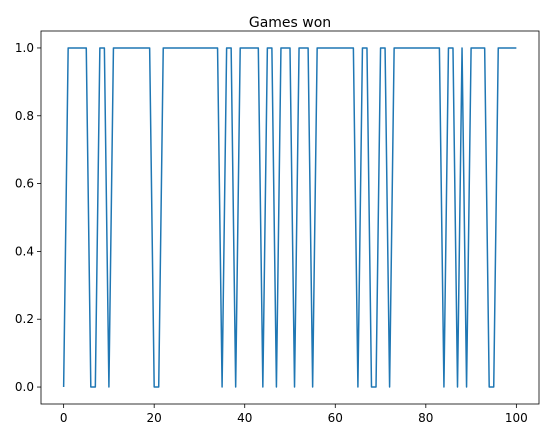 The image size is (547, 435). Describe the element at coordinates (516, 418) in the screenshot. I see `x-tick-label: 100` at that location.